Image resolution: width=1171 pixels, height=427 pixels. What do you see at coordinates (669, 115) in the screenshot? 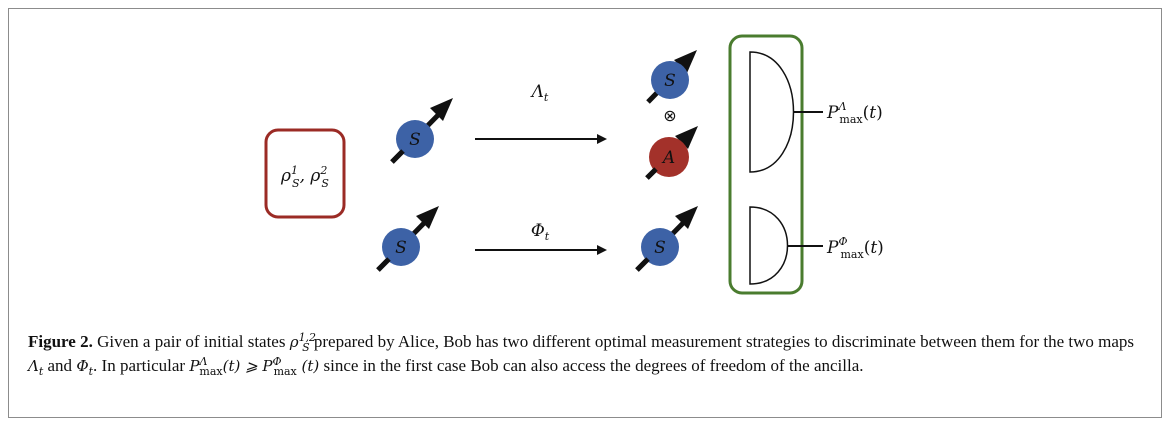
I see `tensor-product-symbol: ⊗` at bounding box center [669, 115].